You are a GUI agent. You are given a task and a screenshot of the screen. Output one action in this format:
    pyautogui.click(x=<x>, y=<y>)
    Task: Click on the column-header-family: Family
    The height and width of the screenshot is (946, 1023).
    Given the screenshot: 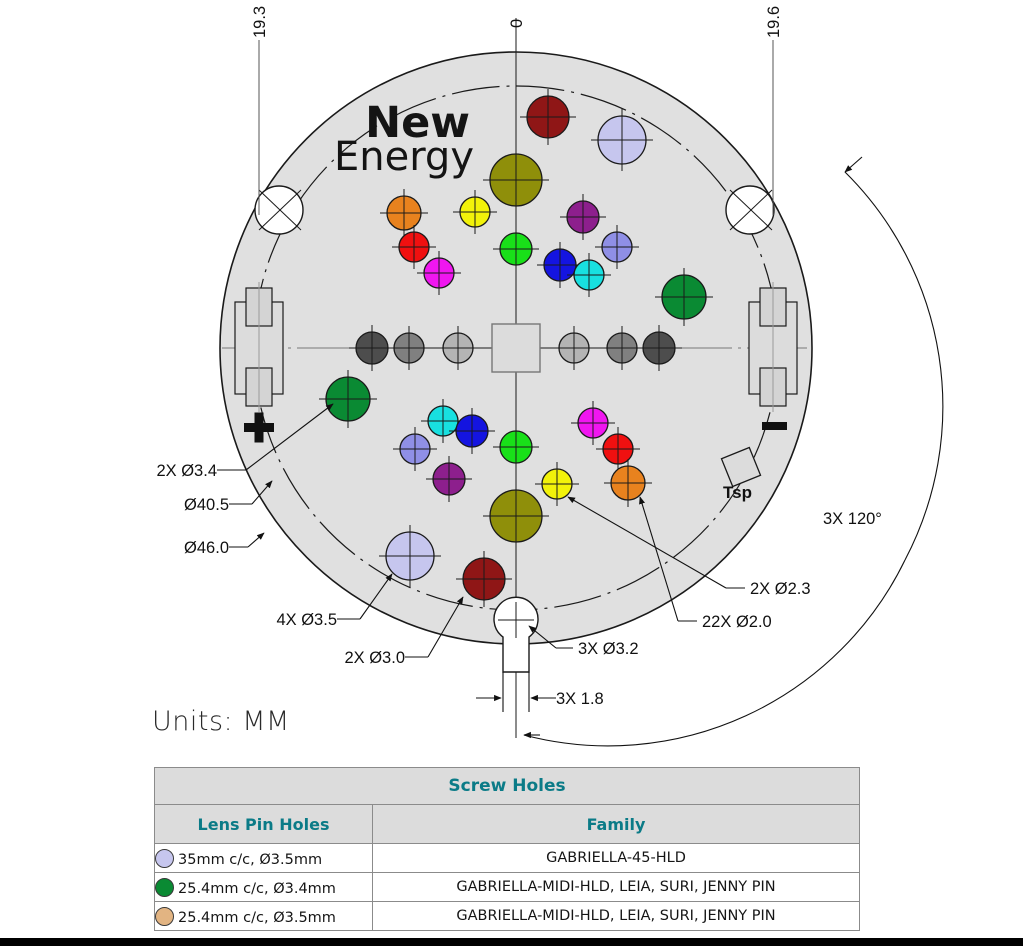 What is the action you would take?
    pyautogui.click(x=616, y=824)
    